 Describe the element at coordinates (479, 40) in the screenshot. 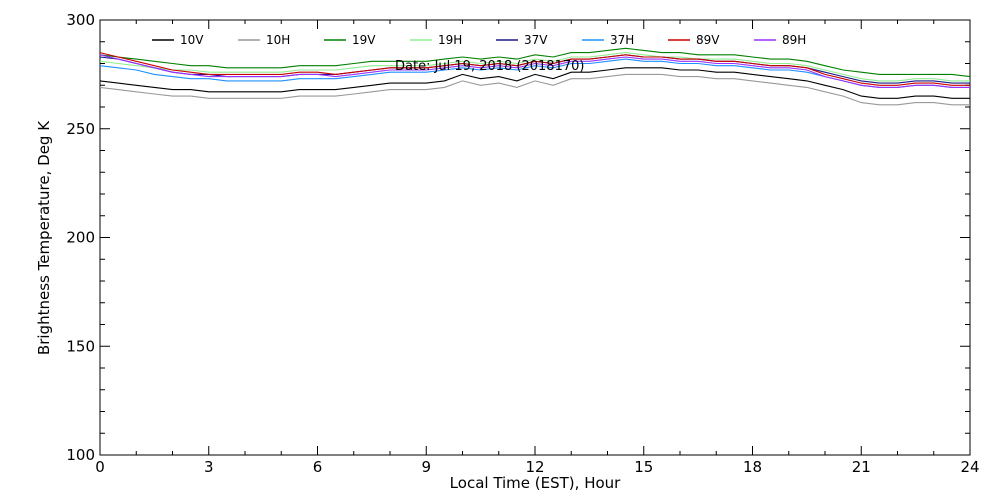

I see `legend: 10V 10H 19V 19H 37V 37H 89V 89H` at that location.